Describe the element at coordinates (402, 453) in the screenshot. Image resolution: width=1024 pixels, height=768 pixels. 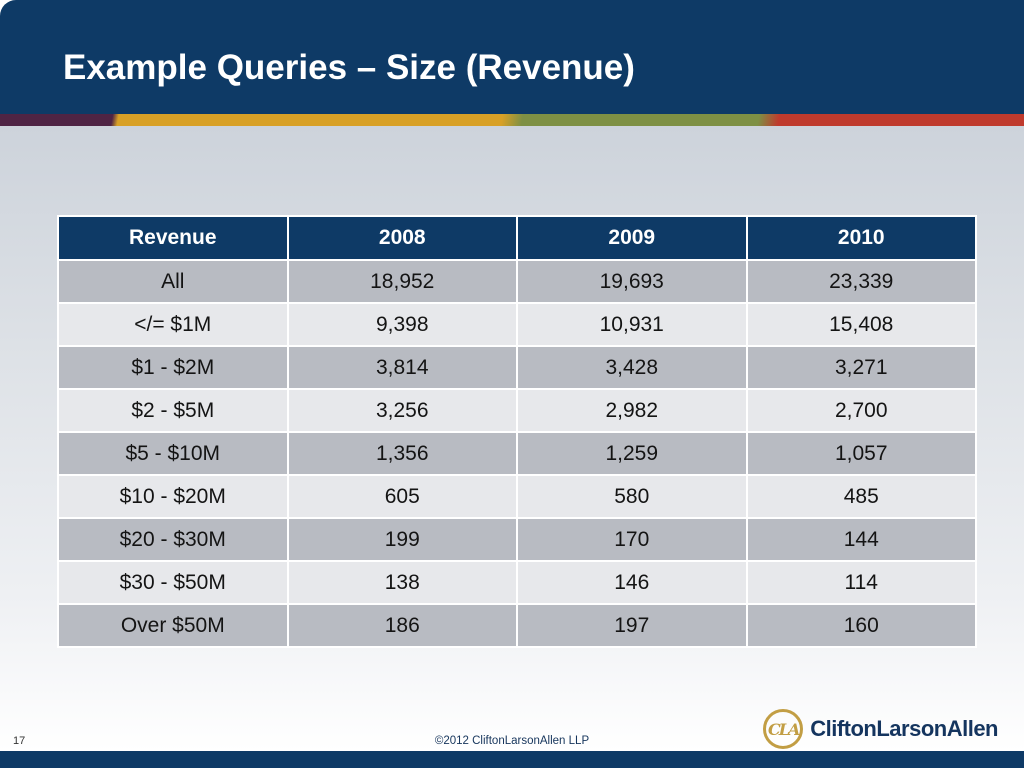
I see `value-2008: 1,356` at that location.